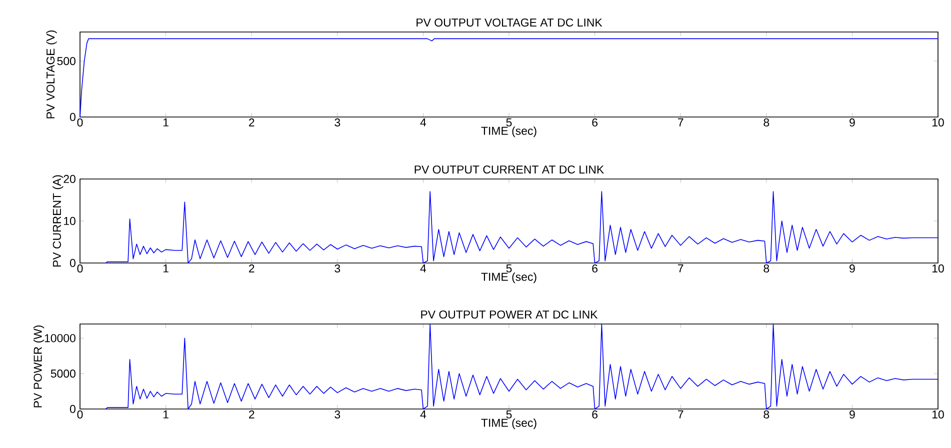  Describe the element at coordinates (70, 221) in the screenshot. I see `y-tick-label: 10` at that location.